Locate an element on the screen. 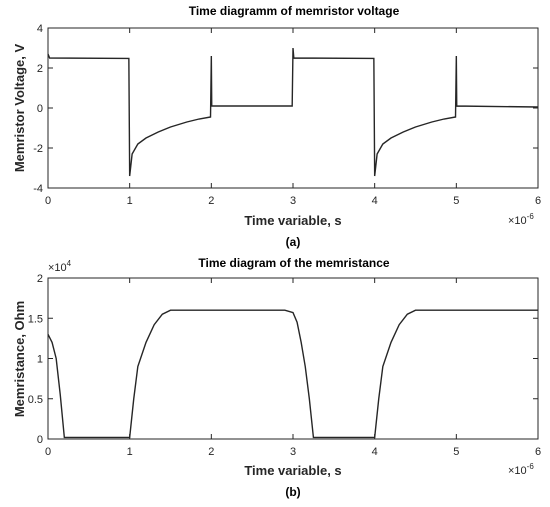 Image resolution: width=550 pixels, height=507 pixels. y-tick-label: -2 is located at coordinates (38, 149).